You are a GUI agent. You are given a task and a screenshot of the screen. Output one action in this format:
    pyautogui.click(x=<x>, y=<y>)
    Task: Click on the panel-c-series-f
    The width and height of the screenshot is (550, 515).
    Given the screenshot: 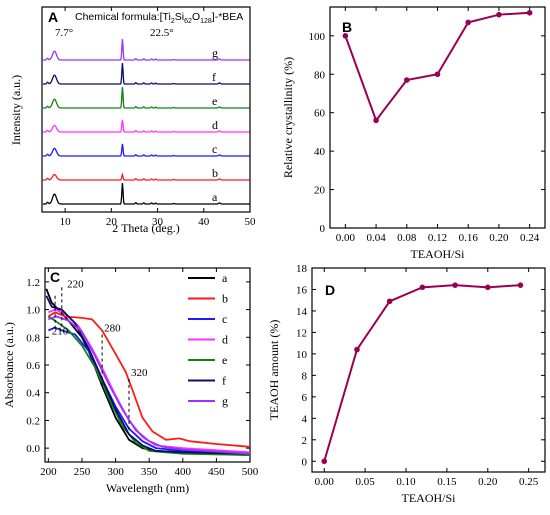 What is the action you would take?
    pyautogui.click(x=148, y=375)
    